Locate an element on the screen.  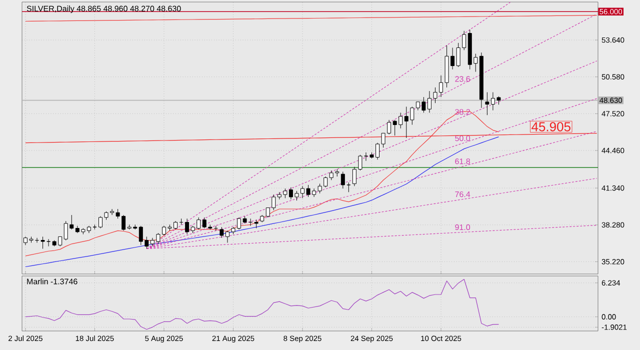
series-label: 61.8 is located at coordinates (462, 161).